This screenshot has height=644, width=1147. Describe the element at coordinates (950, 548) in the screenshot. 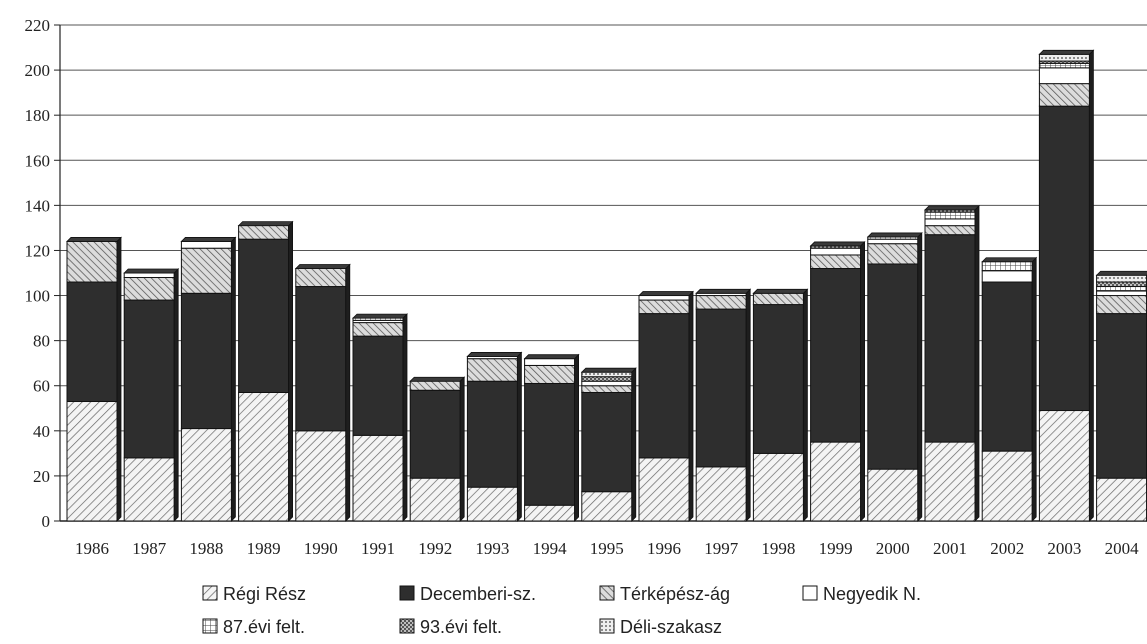

I see `x-tick-label: 2001` at that location.